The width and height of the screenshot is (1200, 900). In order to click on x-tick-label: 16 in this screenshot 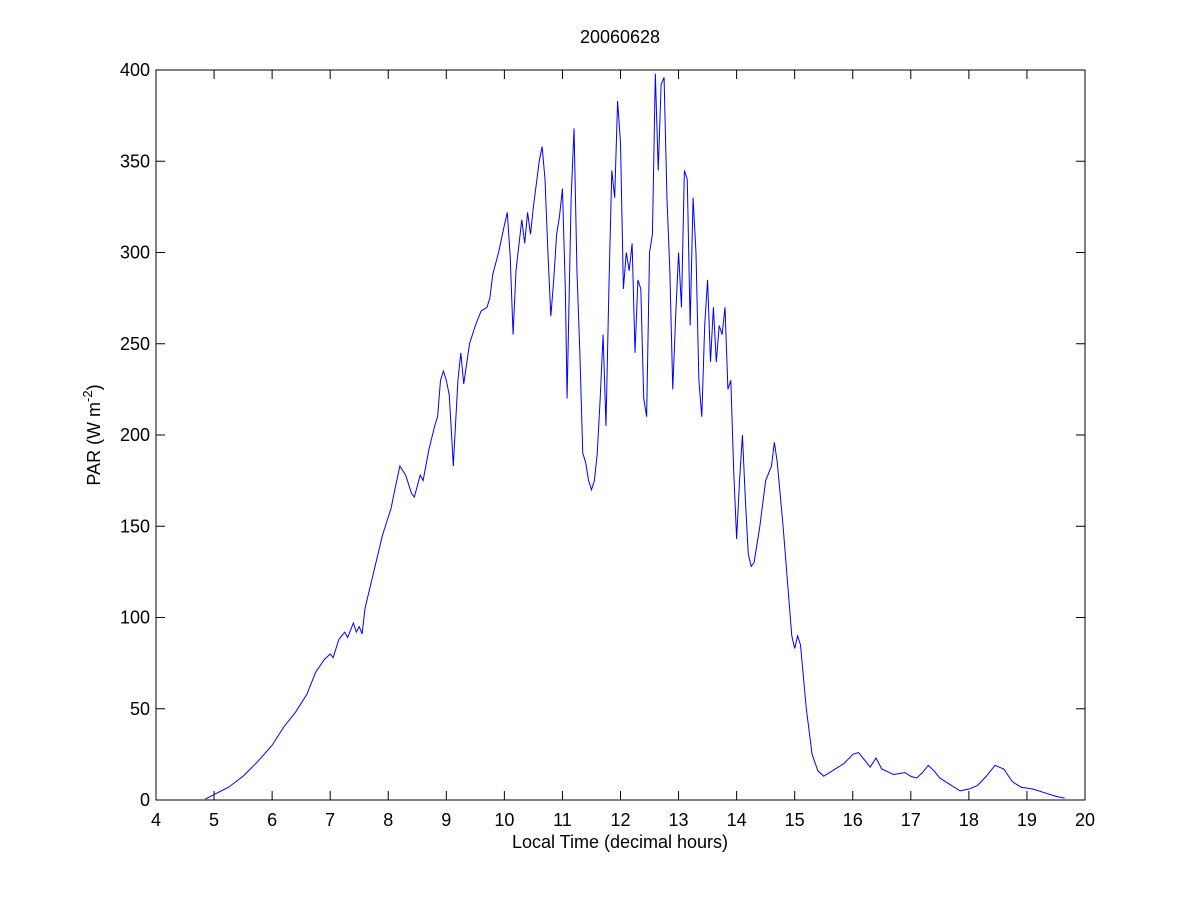, I will do `click(853, 820)`.